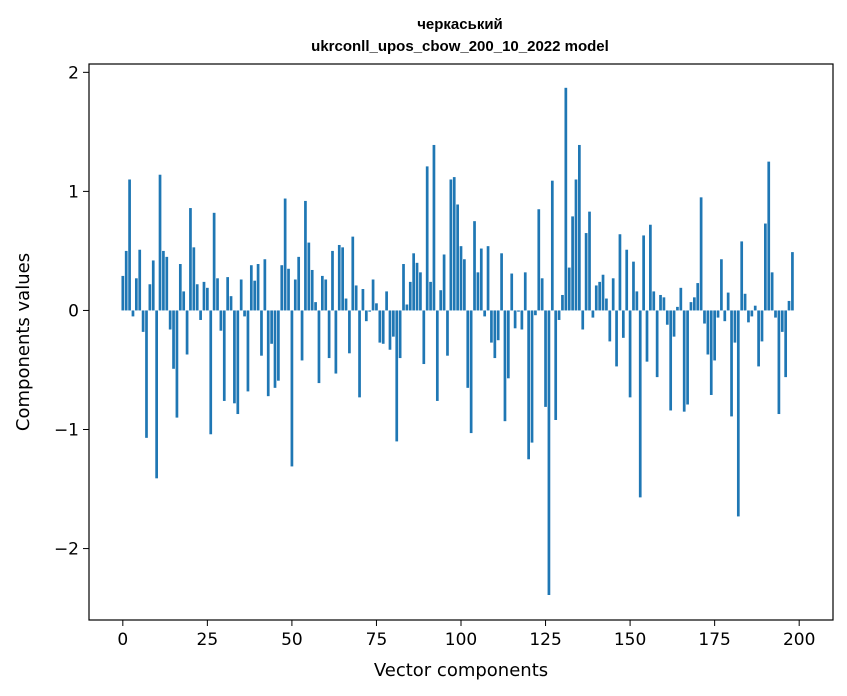 The width and height of the screenshot is (847, 696). Describe the element at coordinates (73, 73) in the screenshot. I see `y-tick-label: 2` at that location.